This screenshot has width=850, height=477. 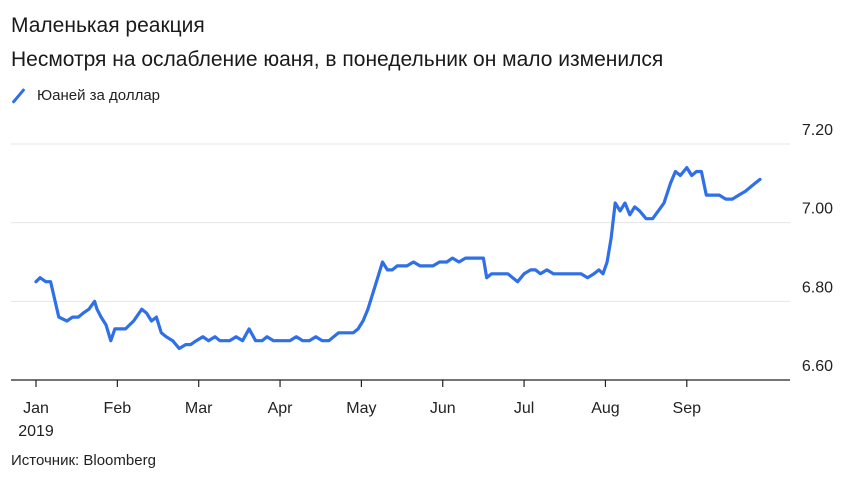 What do you see at coordinates (687, 408) in the screenshot?
I see `x-tick-label: Sep` at bounding box center [687, 408].